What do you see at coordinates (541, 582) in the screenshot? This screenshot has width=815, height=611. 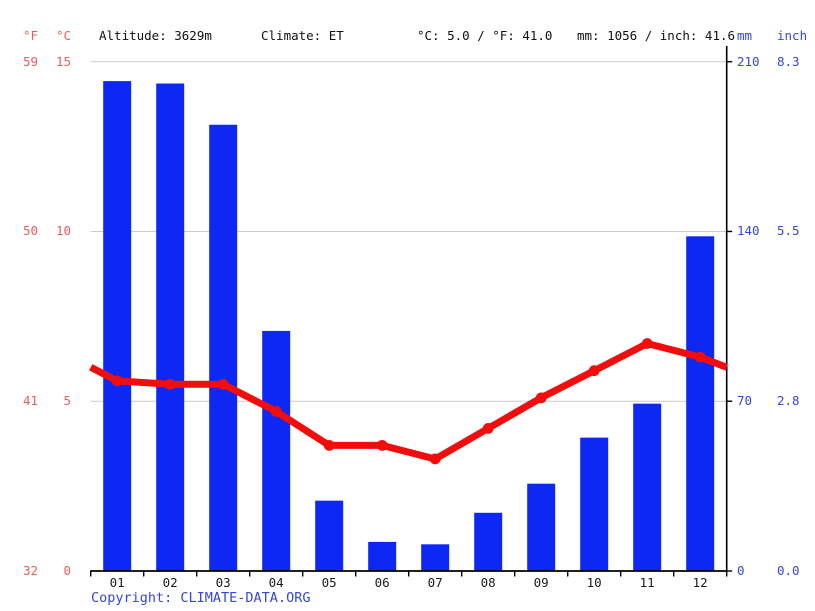 I see `x-axis-month-label: 09` at bounding box center [541, 582].